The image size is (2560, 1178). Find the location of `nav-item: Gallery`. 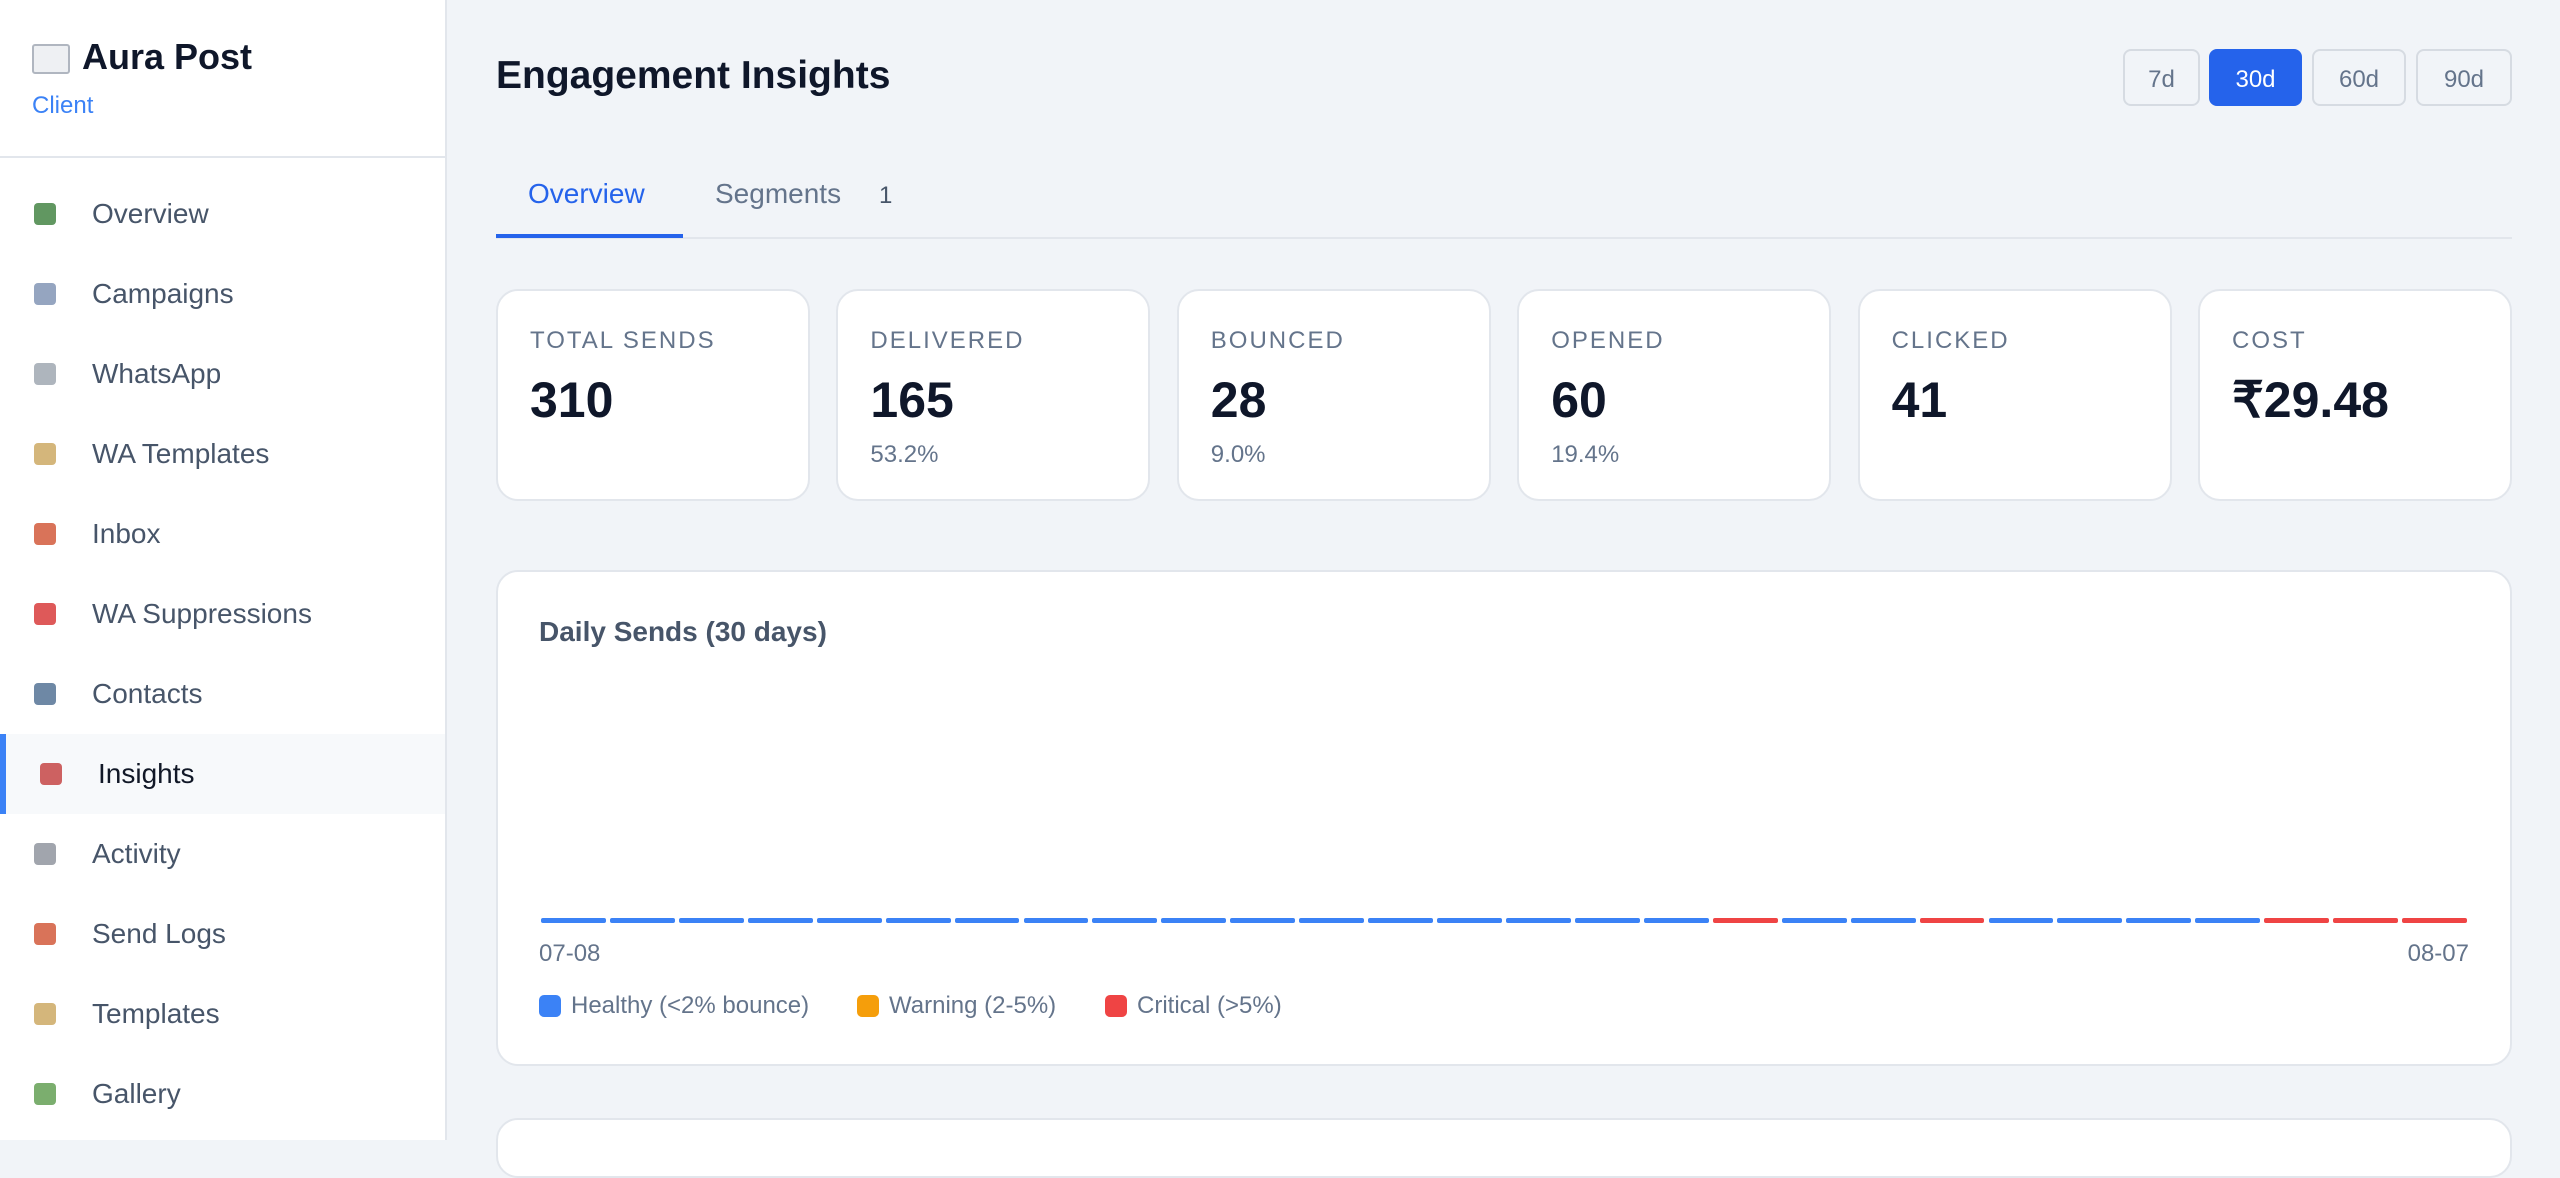

nav-item: Gallery is located at coordinates (222, 1094).